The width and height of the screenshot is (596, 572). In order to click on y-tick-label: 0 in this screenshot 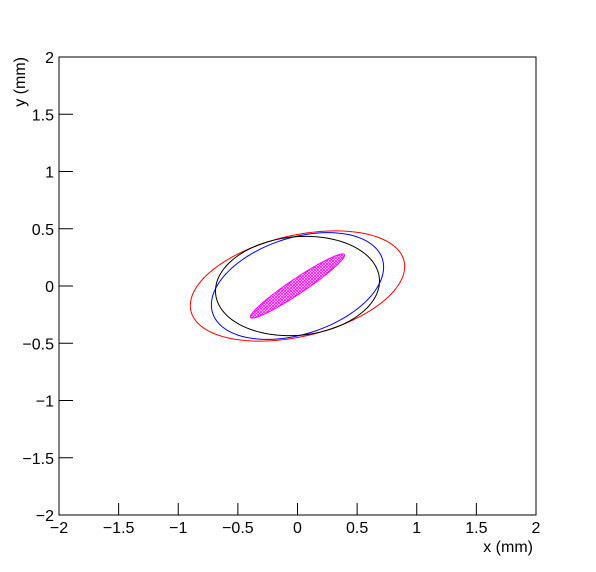, I will do `click(49, 287)`.